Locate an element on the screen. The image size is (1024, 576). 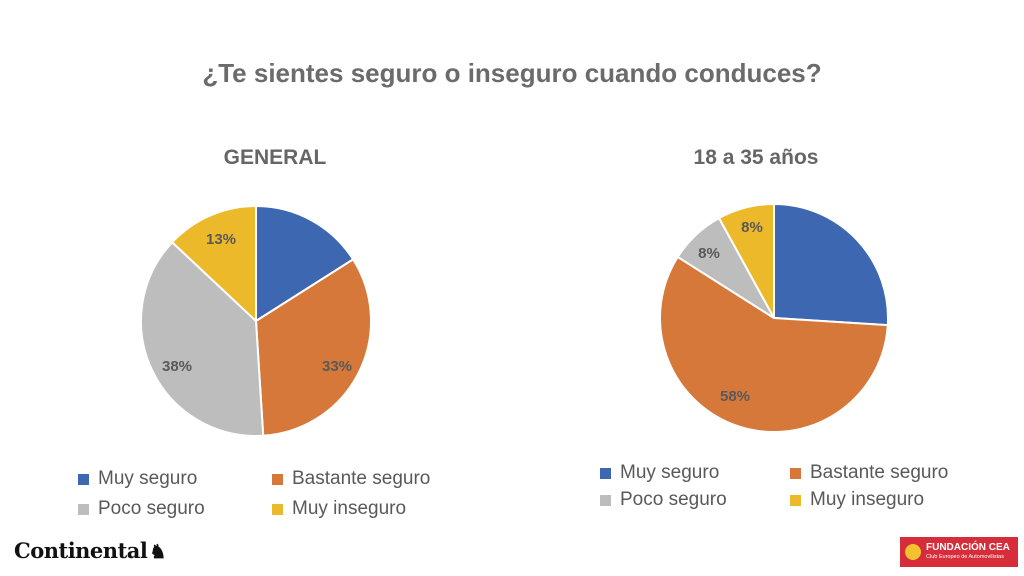
data-label-poco-seguro: 38% is located at coordinates (177, 366).